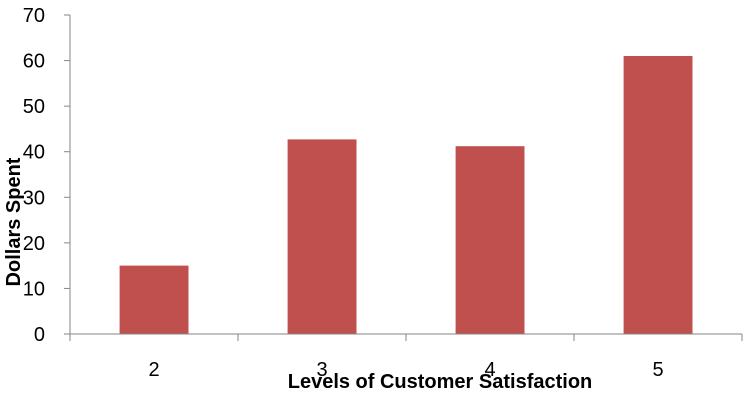  Describe the element at coordinates (153, 370) in the screenshot. I see `x-tick-label: 2` at that location.